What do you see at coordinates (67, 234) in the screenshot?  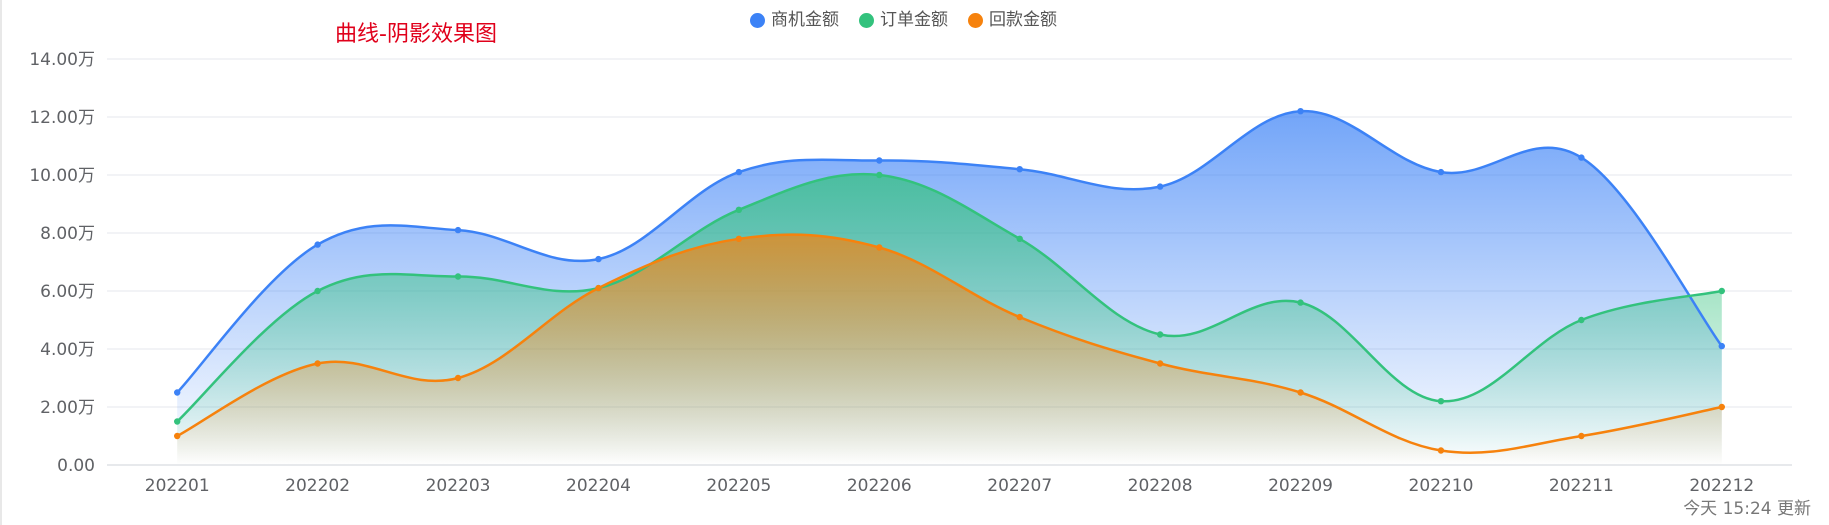 I see `y-tick-label: 8.00万` at bounding box center [67, 234].